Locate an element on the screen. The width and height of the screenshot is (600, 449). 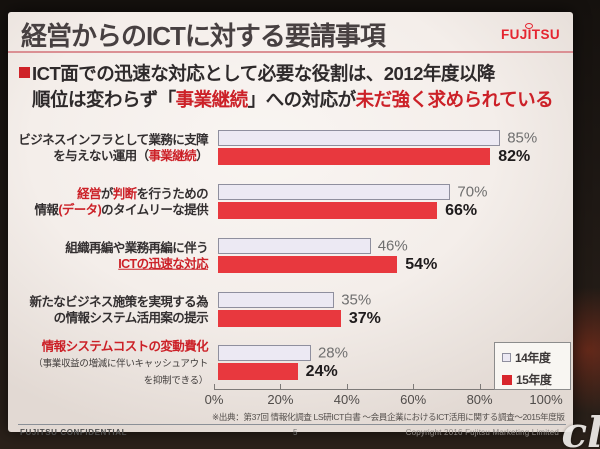
value-label: 82% is located at coordinates (514, 156).